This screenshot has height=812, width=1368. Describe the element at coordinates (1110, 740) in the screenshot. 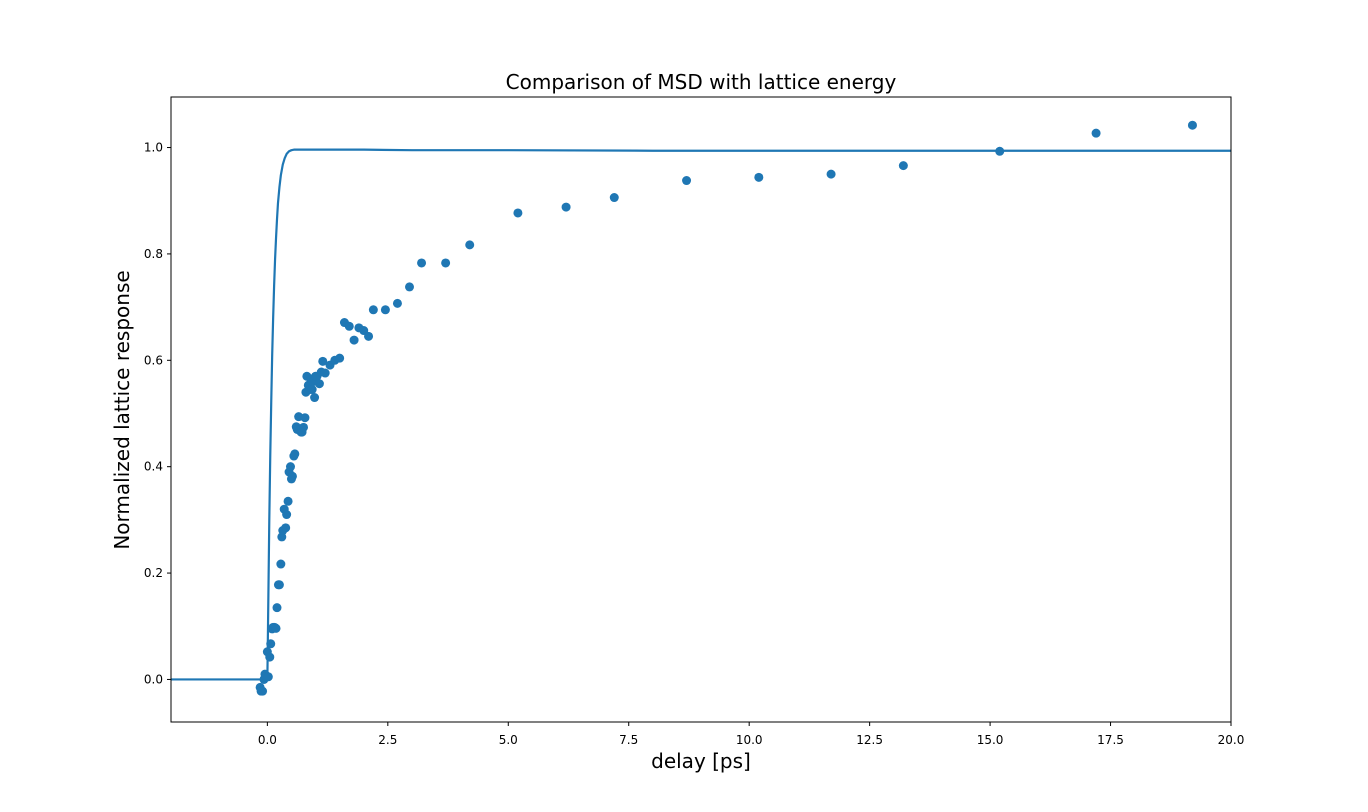

I see `x-tick-label: 17.5` at that location.